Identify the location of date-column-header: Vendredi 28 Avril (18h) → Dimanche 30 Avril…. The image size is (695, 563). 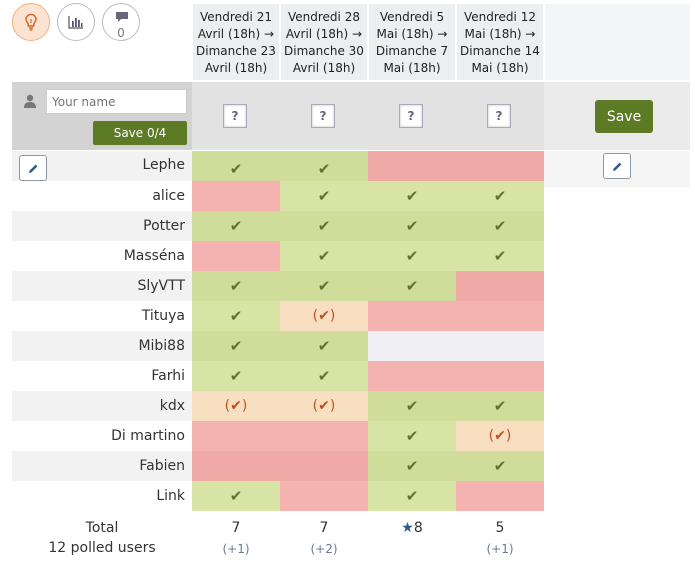
(324, 42).